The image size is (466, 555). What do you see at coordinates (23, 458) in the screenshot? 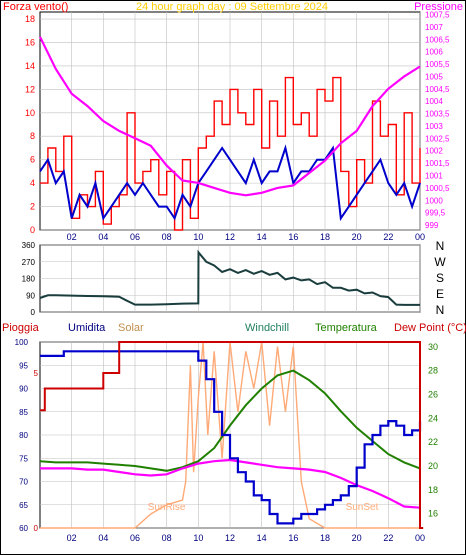
I see `humidity-tick-label: 75` at bounding box center [23, 458].